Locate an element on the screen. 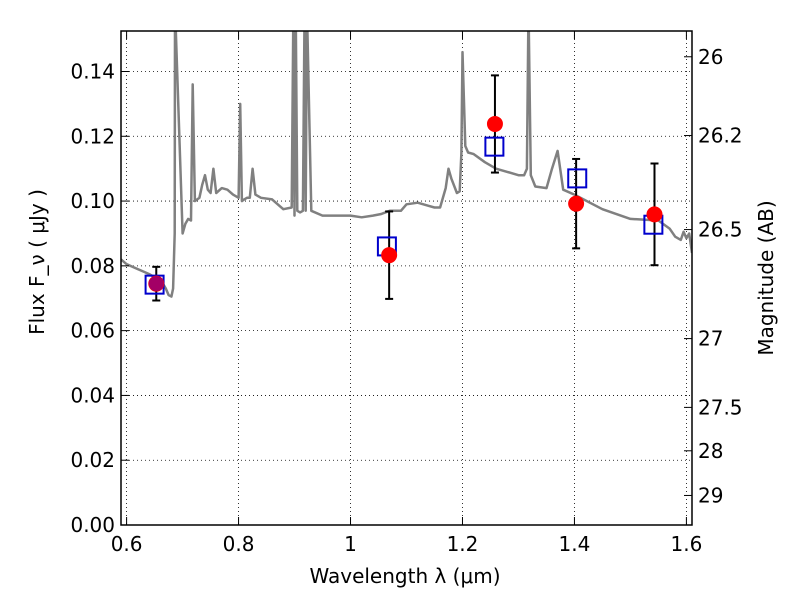 Image resolution: width=800 pixels, height=605 pixels. x-tick-label: 1 is located at coordinates (350, 544).